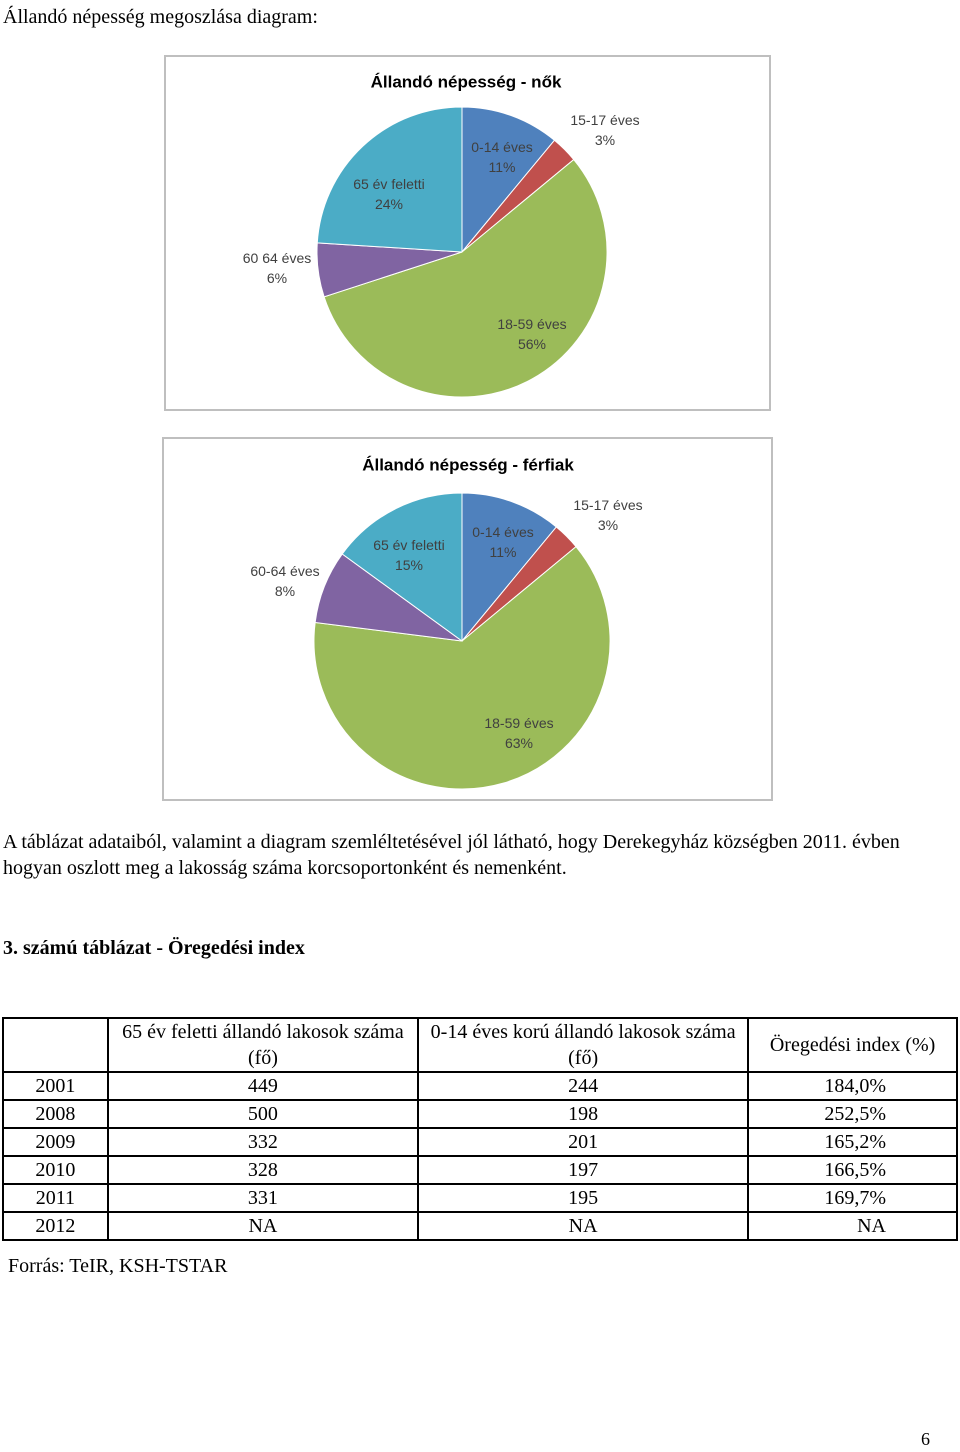 Image resolution: width=960 pixels, height=1452 pixels. Describe the element at coordinates (389, 204) in the screenshot. I see `slice-value: 24%` at that location.